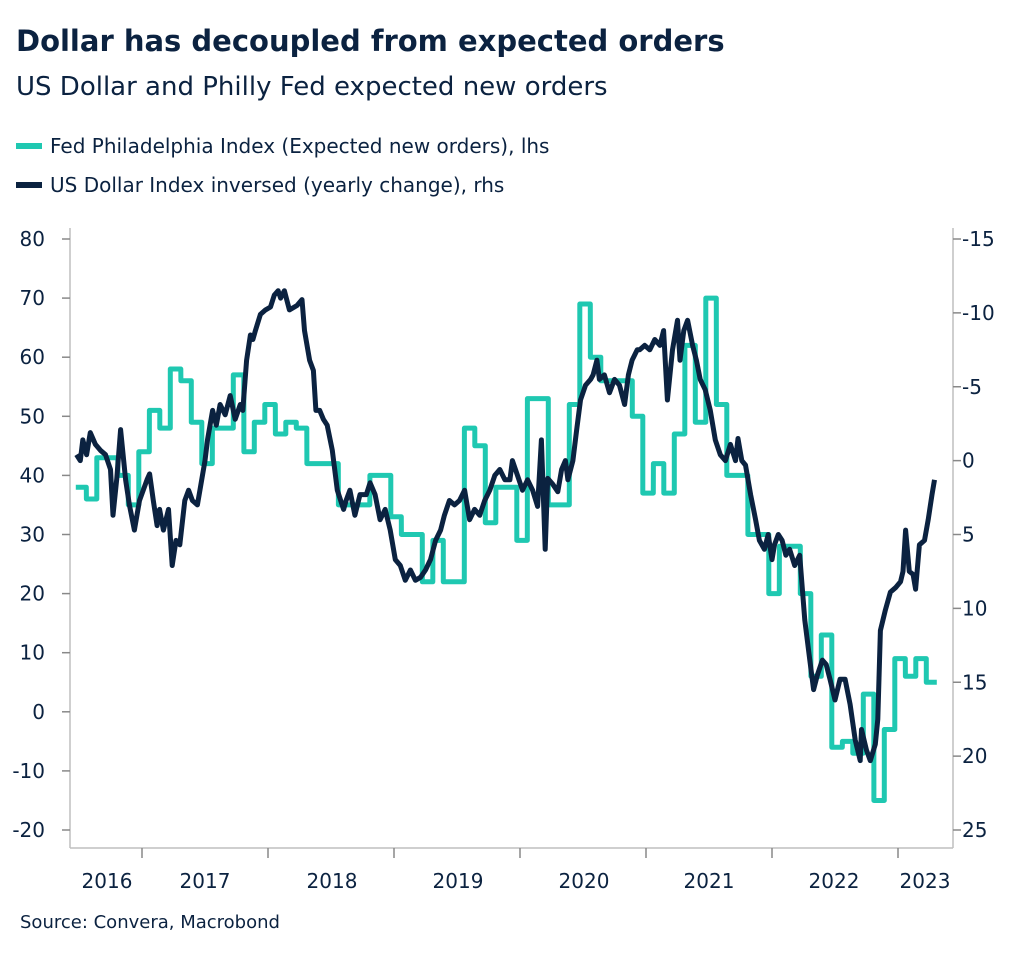  What do you see at coordinates (834, 881) in the screenshot?
I see `x-tick-label: 2022` at bounding box center [834, 881].